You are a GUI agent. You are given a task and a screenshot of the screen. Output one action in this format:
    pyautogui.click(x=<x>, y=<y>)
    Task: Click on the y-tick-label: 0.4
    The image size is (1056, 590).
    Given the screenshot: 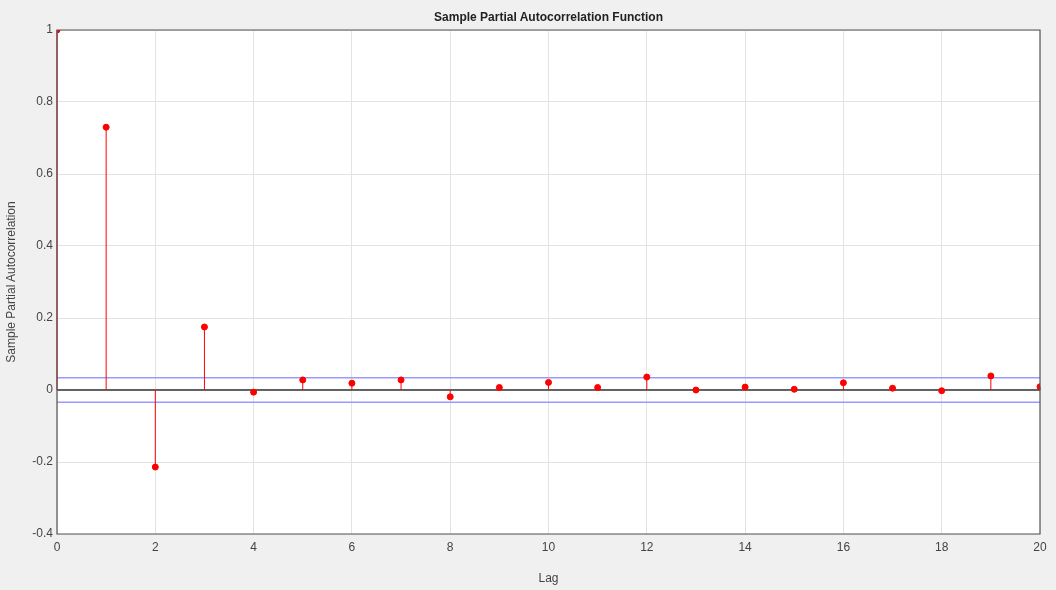 What is the action you would take?
    pyautogui.click(x=45, y=245)
    